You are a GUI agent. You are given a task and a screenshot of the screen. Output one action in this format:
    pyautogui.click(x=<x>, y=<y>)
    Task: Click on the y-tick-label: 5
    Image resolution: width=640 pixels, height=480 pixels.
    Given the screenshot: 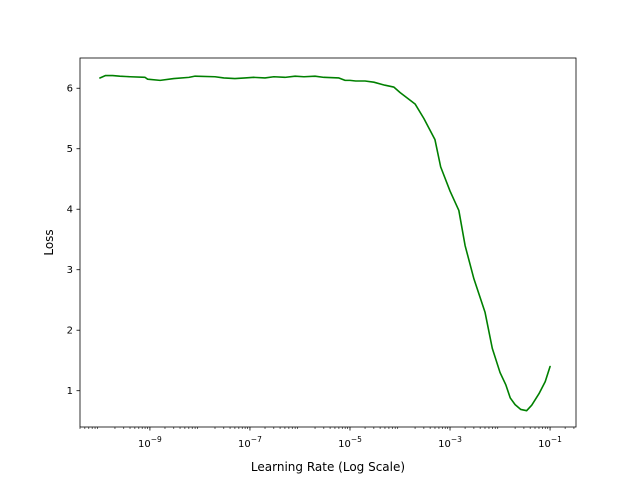 What is the action you would take?
    pyautogui.click(x=70, y=149)
    